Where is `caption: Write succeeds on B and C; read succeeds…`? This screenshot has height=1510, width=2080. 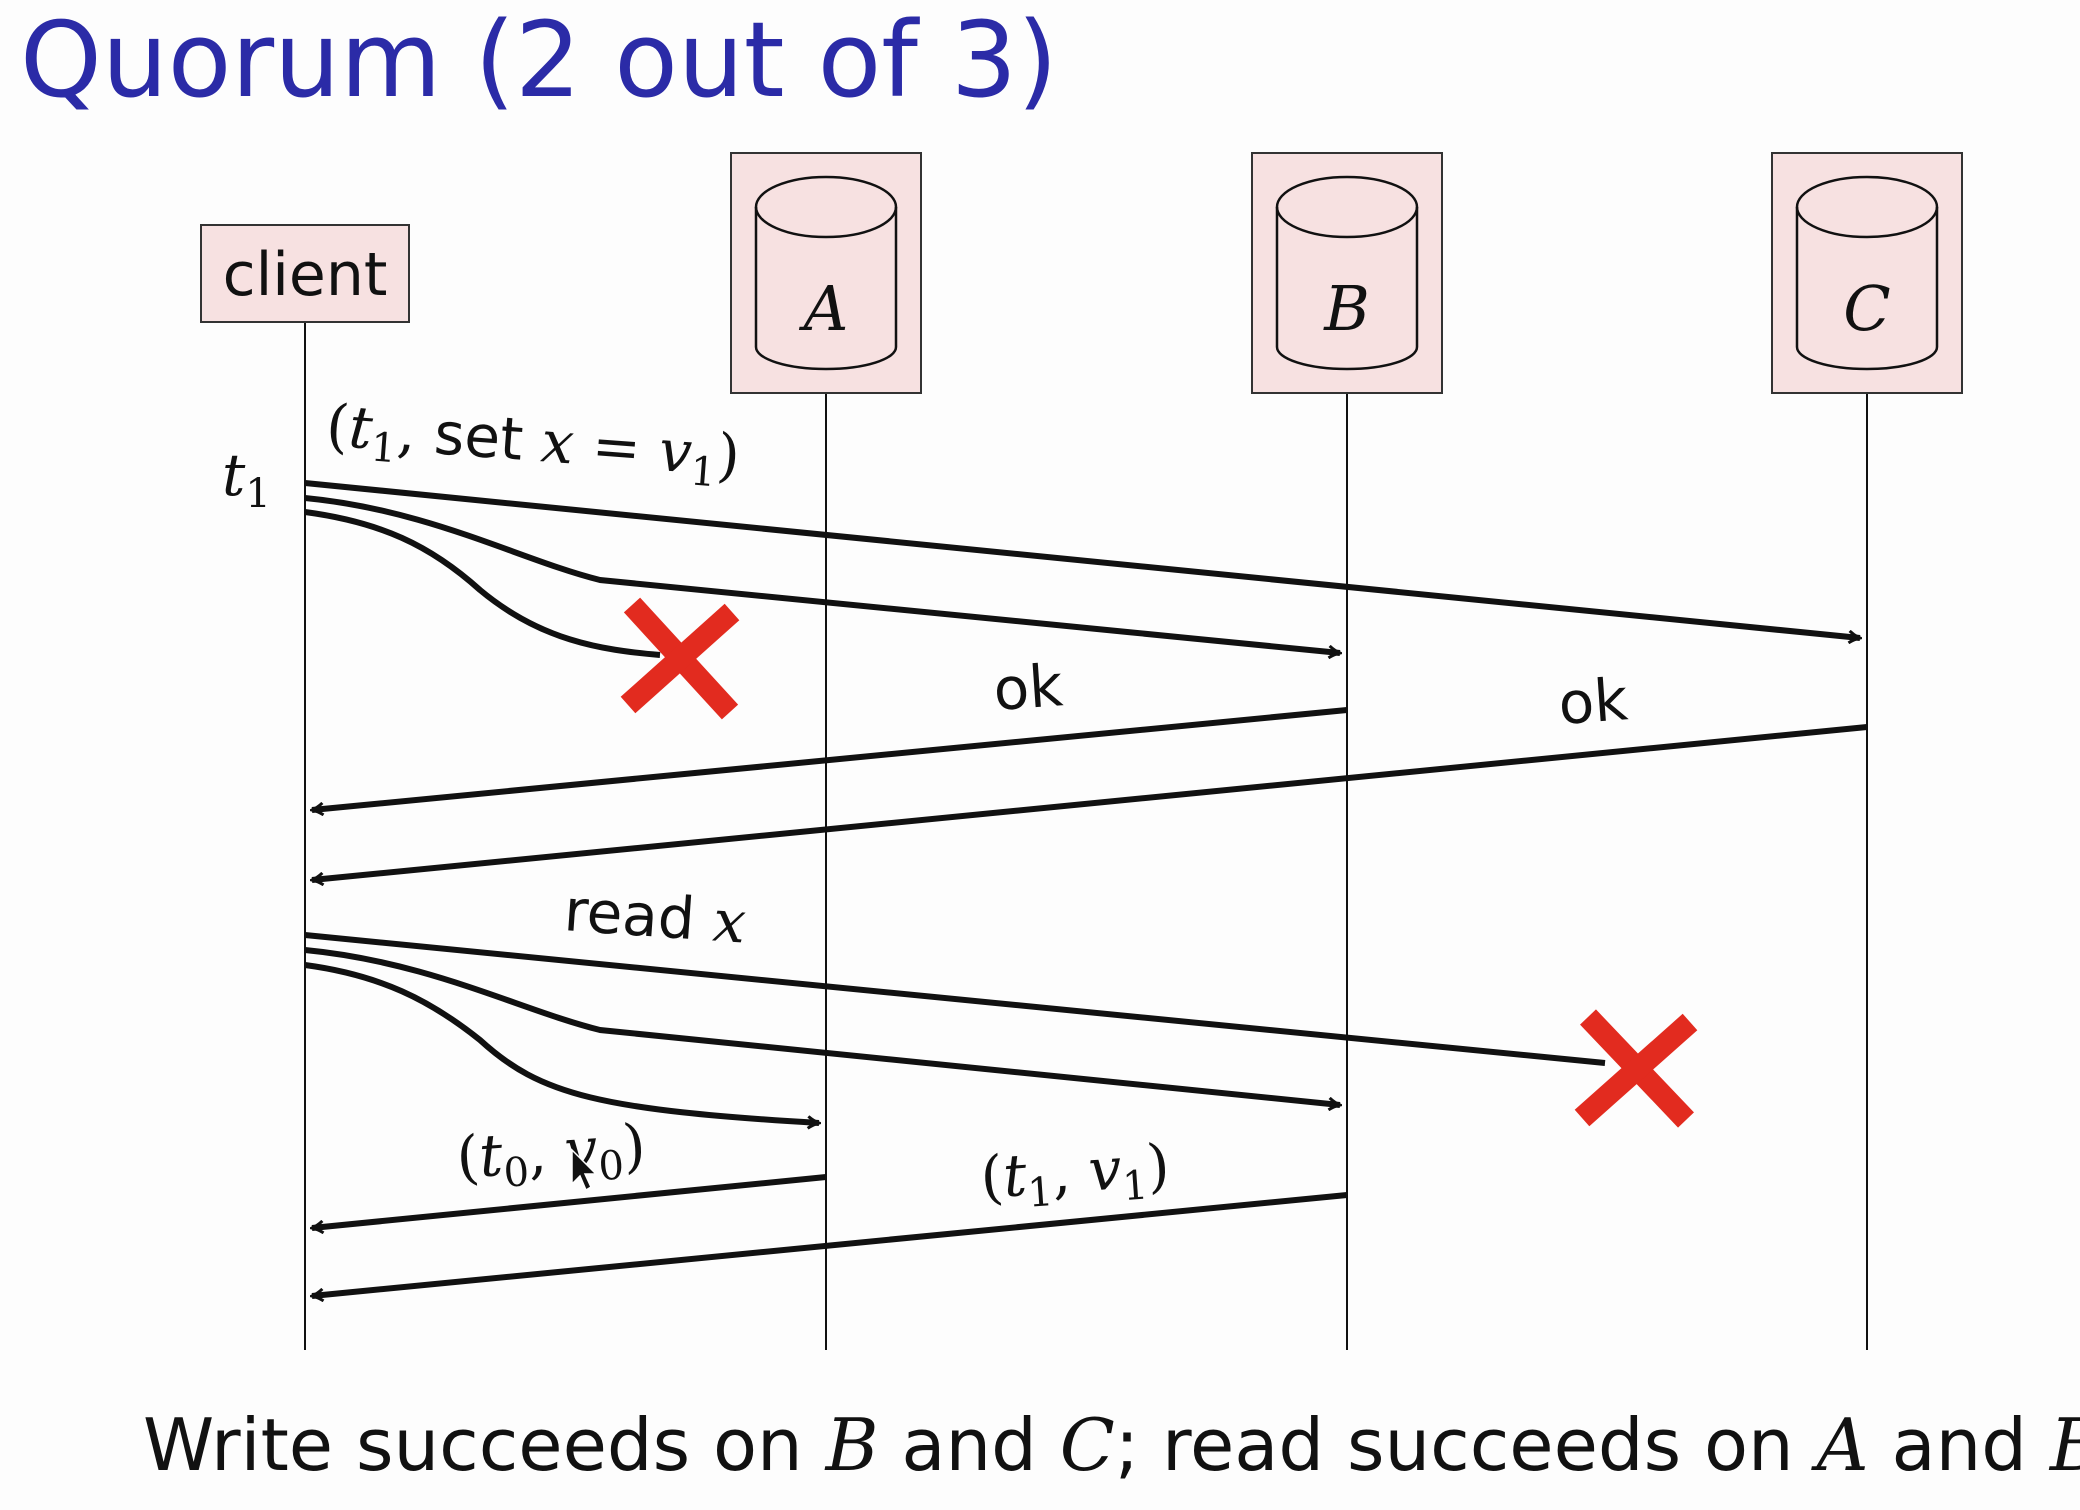 caption: Write succeeds on B and C; read succeeds… is located at coordinates (1111, 1445).